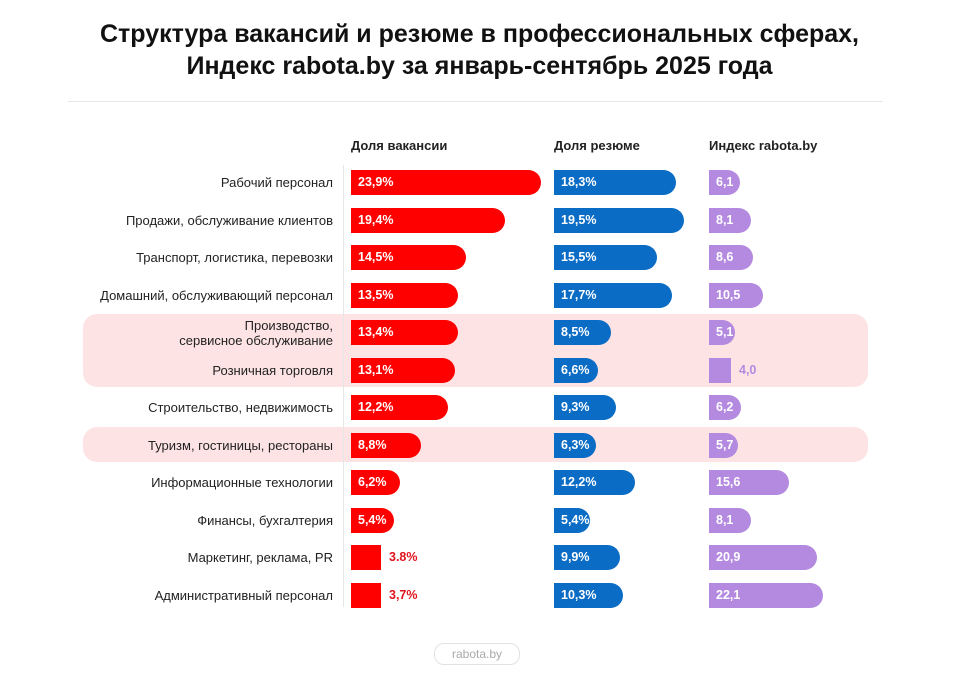 The height and width of the screenshot is (690, 959). Describe the element at coordinates (725, 332) in the screenshot. I see `value-label: 5,1` at that location.